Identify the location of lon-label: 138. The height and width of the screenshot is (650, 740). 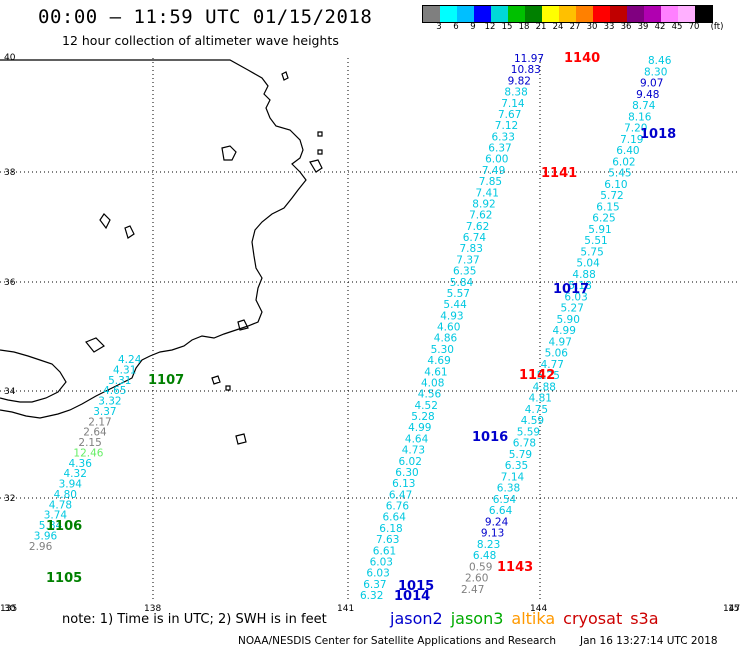
(152, 609).